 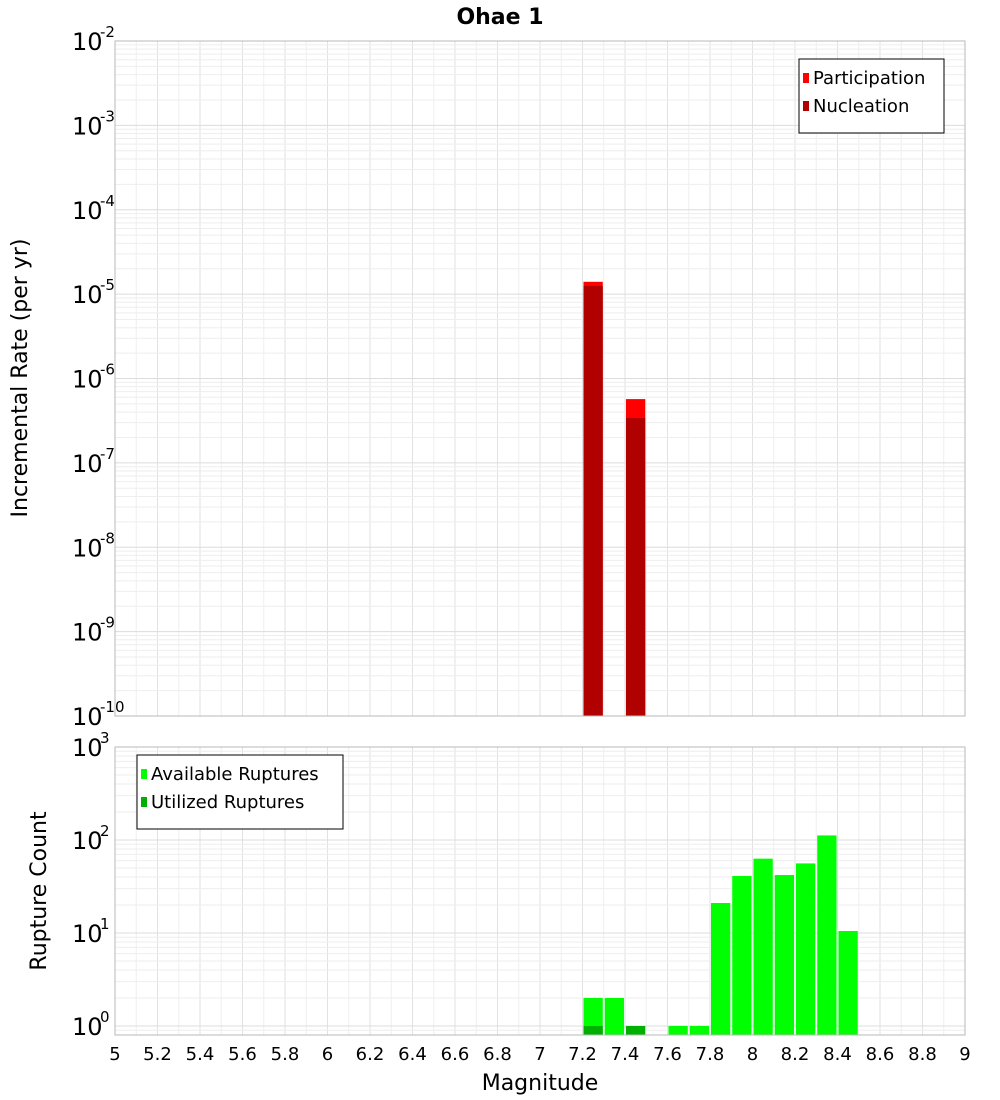 I want to click on x-tick-label: 6, so click(x=327, y=1054).